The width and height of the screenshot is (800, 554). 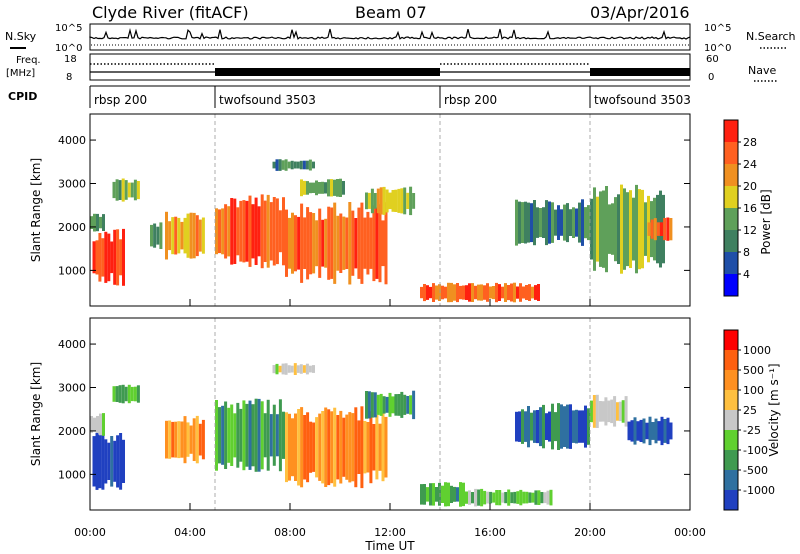 What do you see at coordinates (590, 532) in the screenshot?
I see `x-tick-label: 20:00` at bounding box center [590, 532].